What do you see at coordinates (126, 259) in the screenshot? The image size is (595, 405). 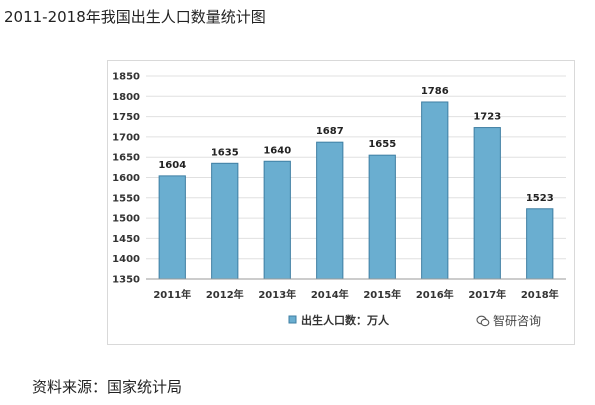 I see `y-tick-label: 1400` at bounding box center [126, 259].